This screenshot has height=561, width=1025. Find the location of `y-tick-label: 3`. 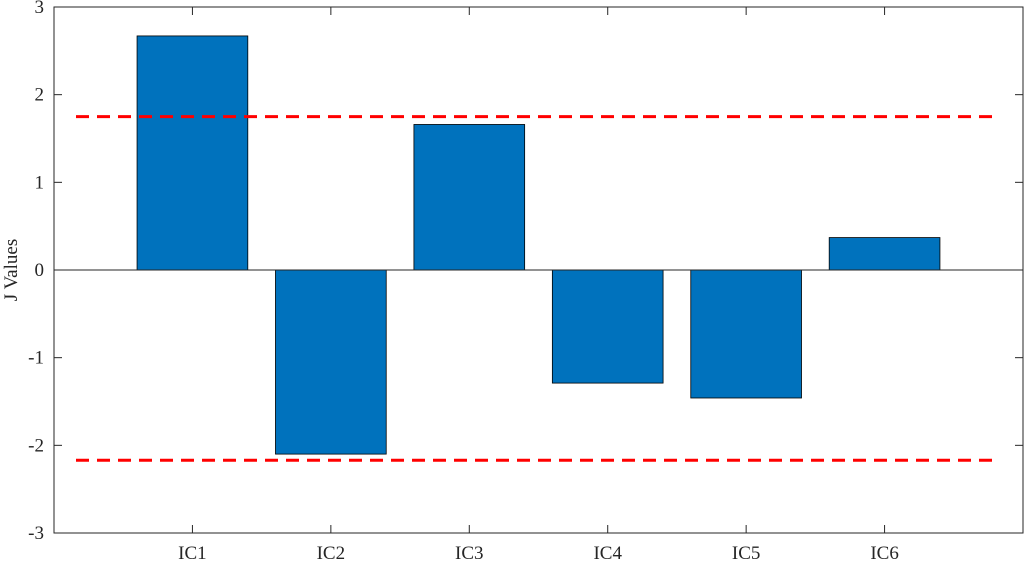

y-tick-label: 3 is located at coordinates (40, 9).